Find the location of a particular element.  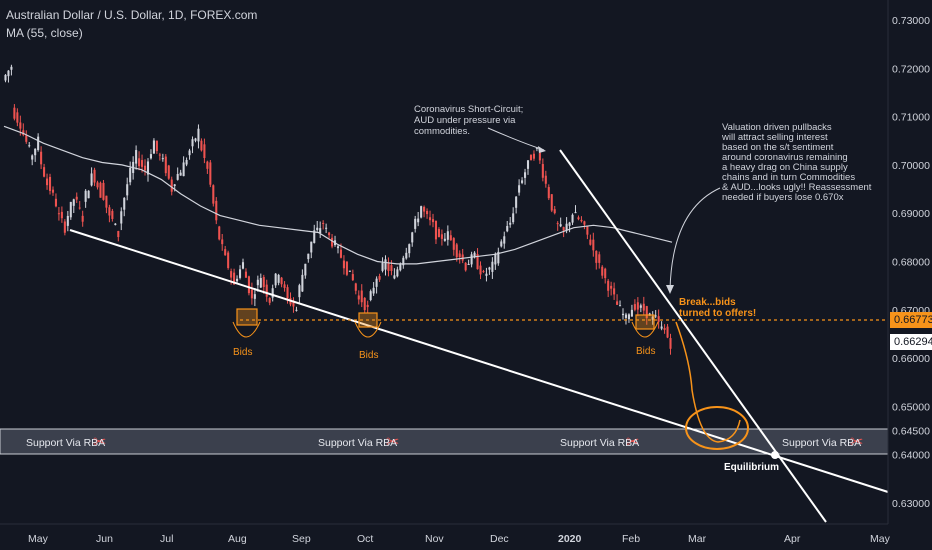

y-tick-label: 0.64000 is located at coordinates (911, 456).